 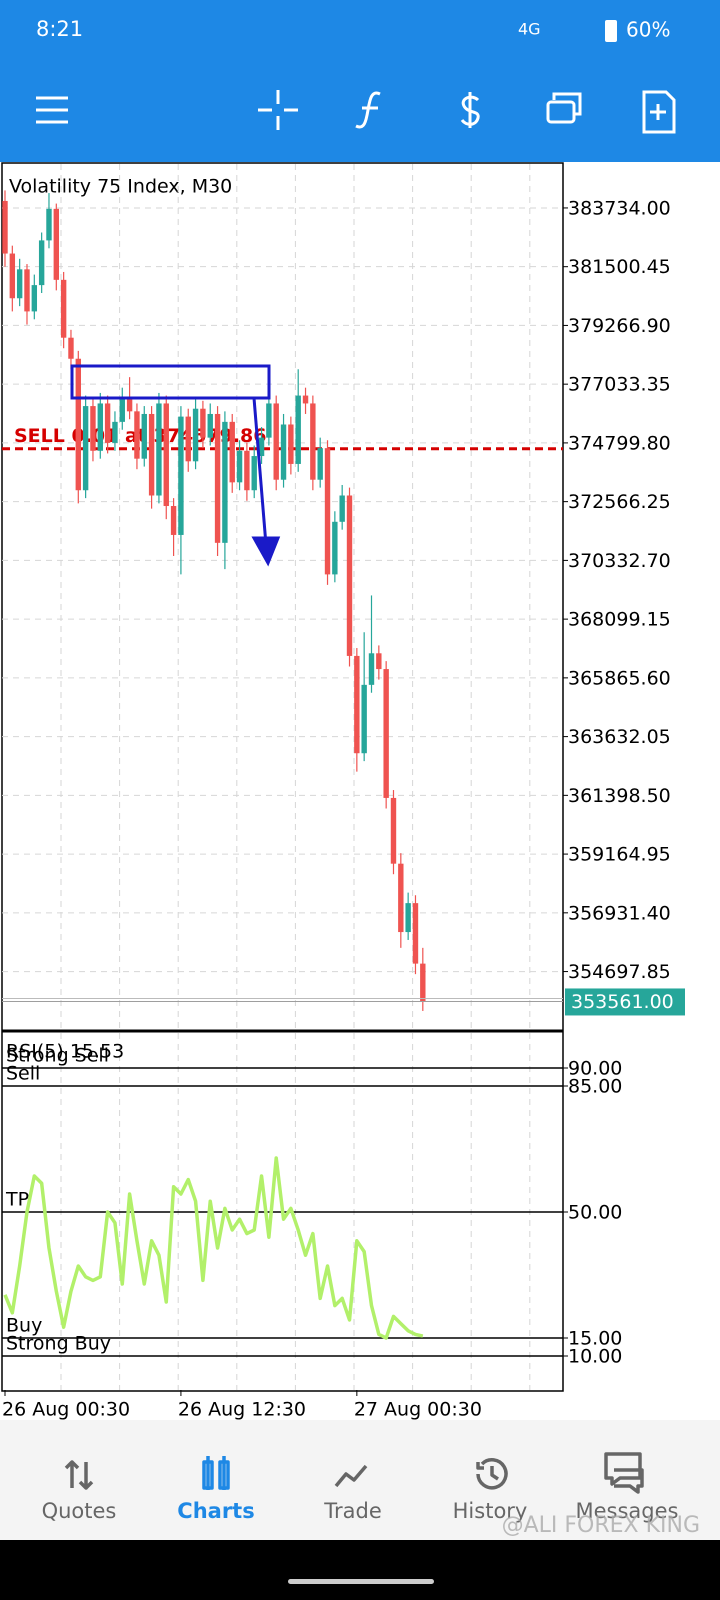 What do you see at coordinates (601, 1525) in the screenshot?
I see `watermark: @ALI FOREX KING` at bounding box center [601, 1525].